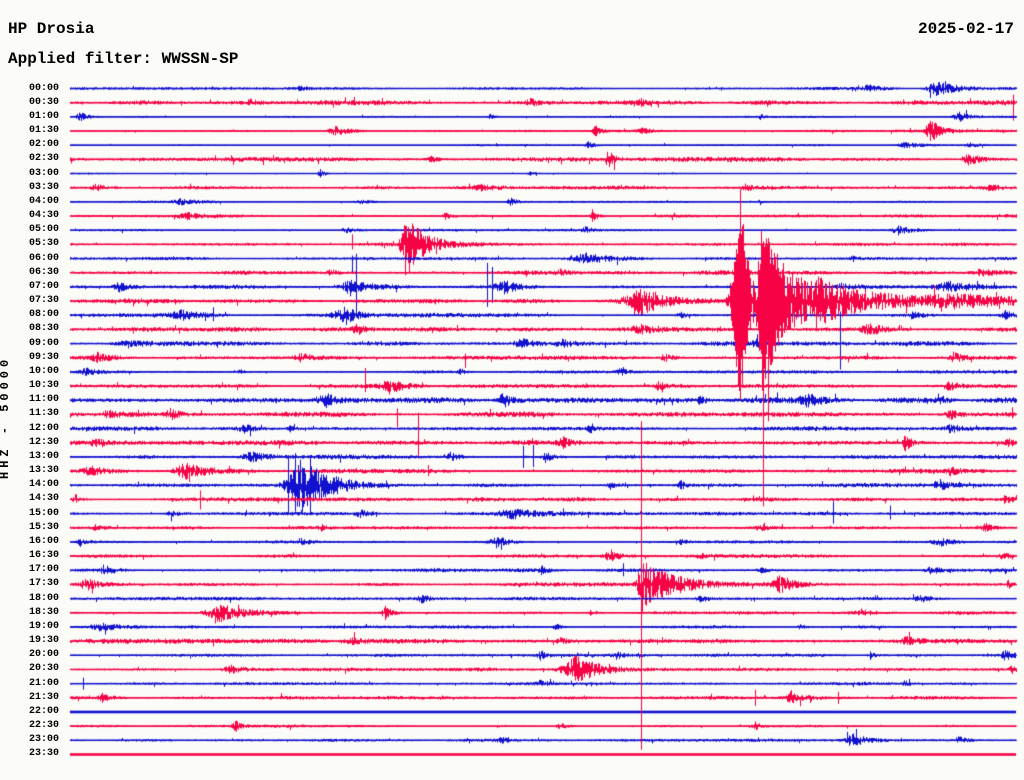 The image size is (1024, 780). Describe the element at coordinates (43, 230) in the screenshot. I see `time-label: 05:00` at that location.